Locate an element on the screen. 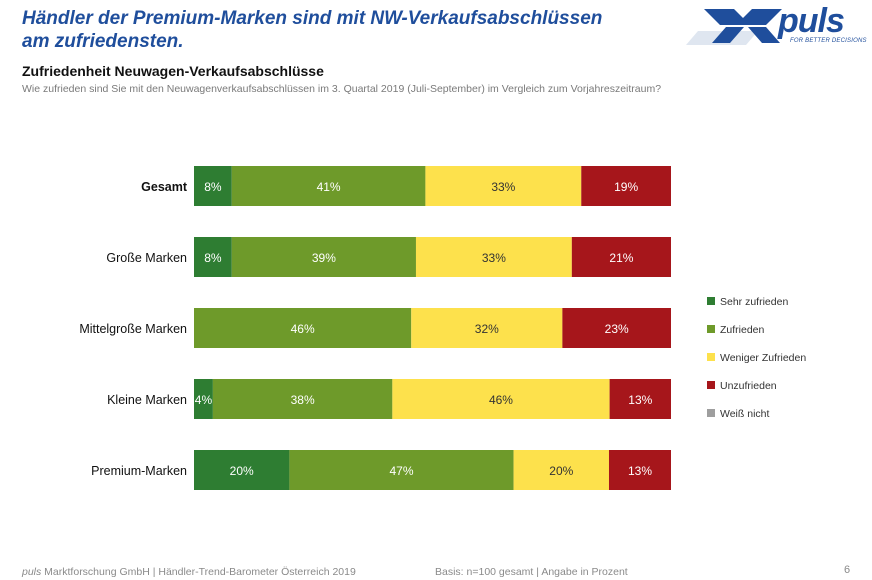 This screenshot has width=872, height=580. legend-label: Weiß nicht is located at coordinates (744, 414).